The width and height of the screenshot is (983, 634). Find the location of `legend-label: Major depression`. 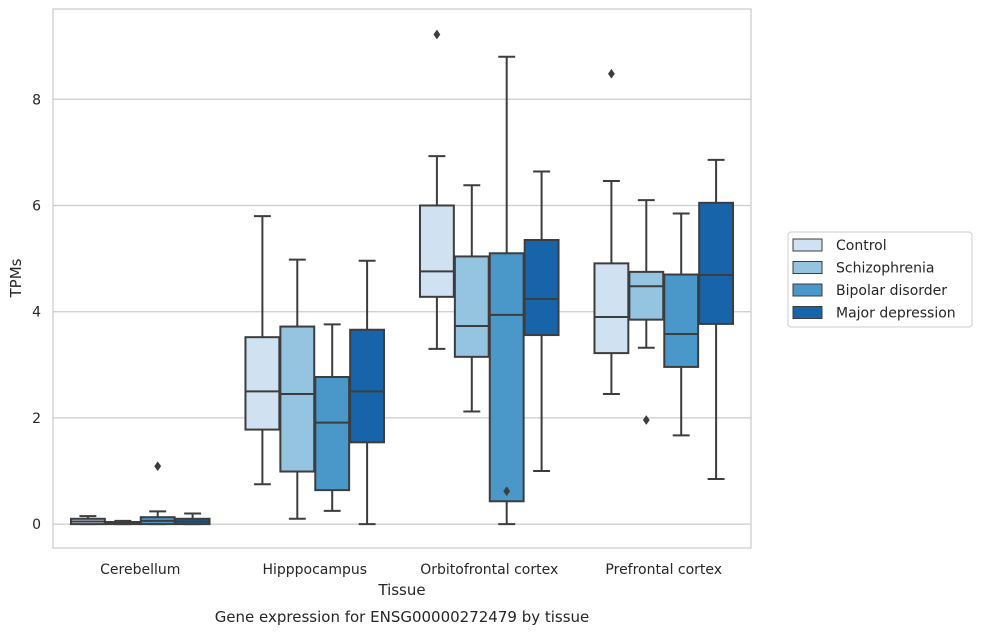

legend-label: Major depression is located at coordinates (896, 314).